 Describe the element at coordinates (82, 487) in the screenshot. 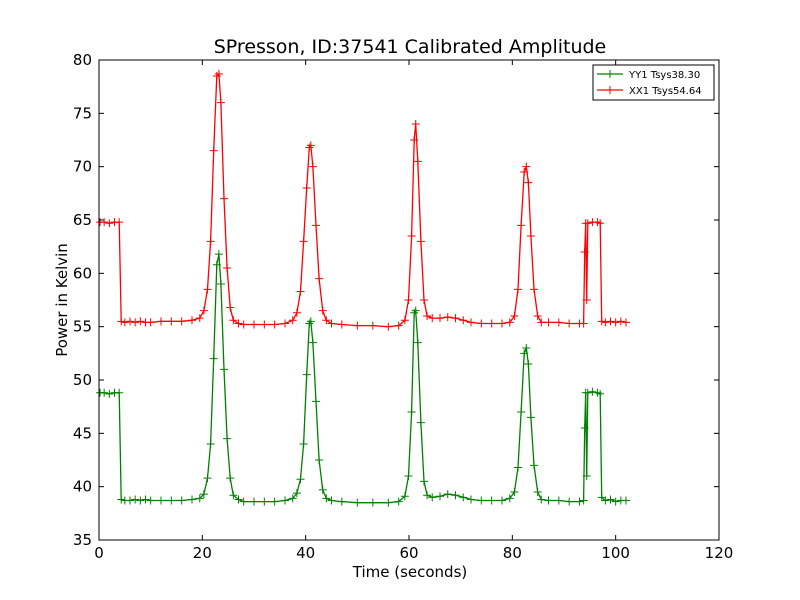

I see `y-tick-label: 40` at that location.